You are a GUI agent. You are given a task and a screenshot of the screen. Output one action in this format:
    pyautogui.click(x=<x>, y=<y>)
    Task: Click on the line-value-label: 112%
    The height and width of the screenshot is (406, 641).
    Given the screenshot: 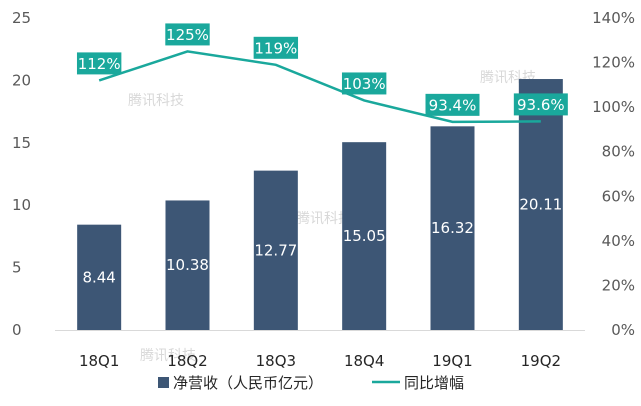 What is the action you would take?
    pyautogui.click(x=99, y=63)
    